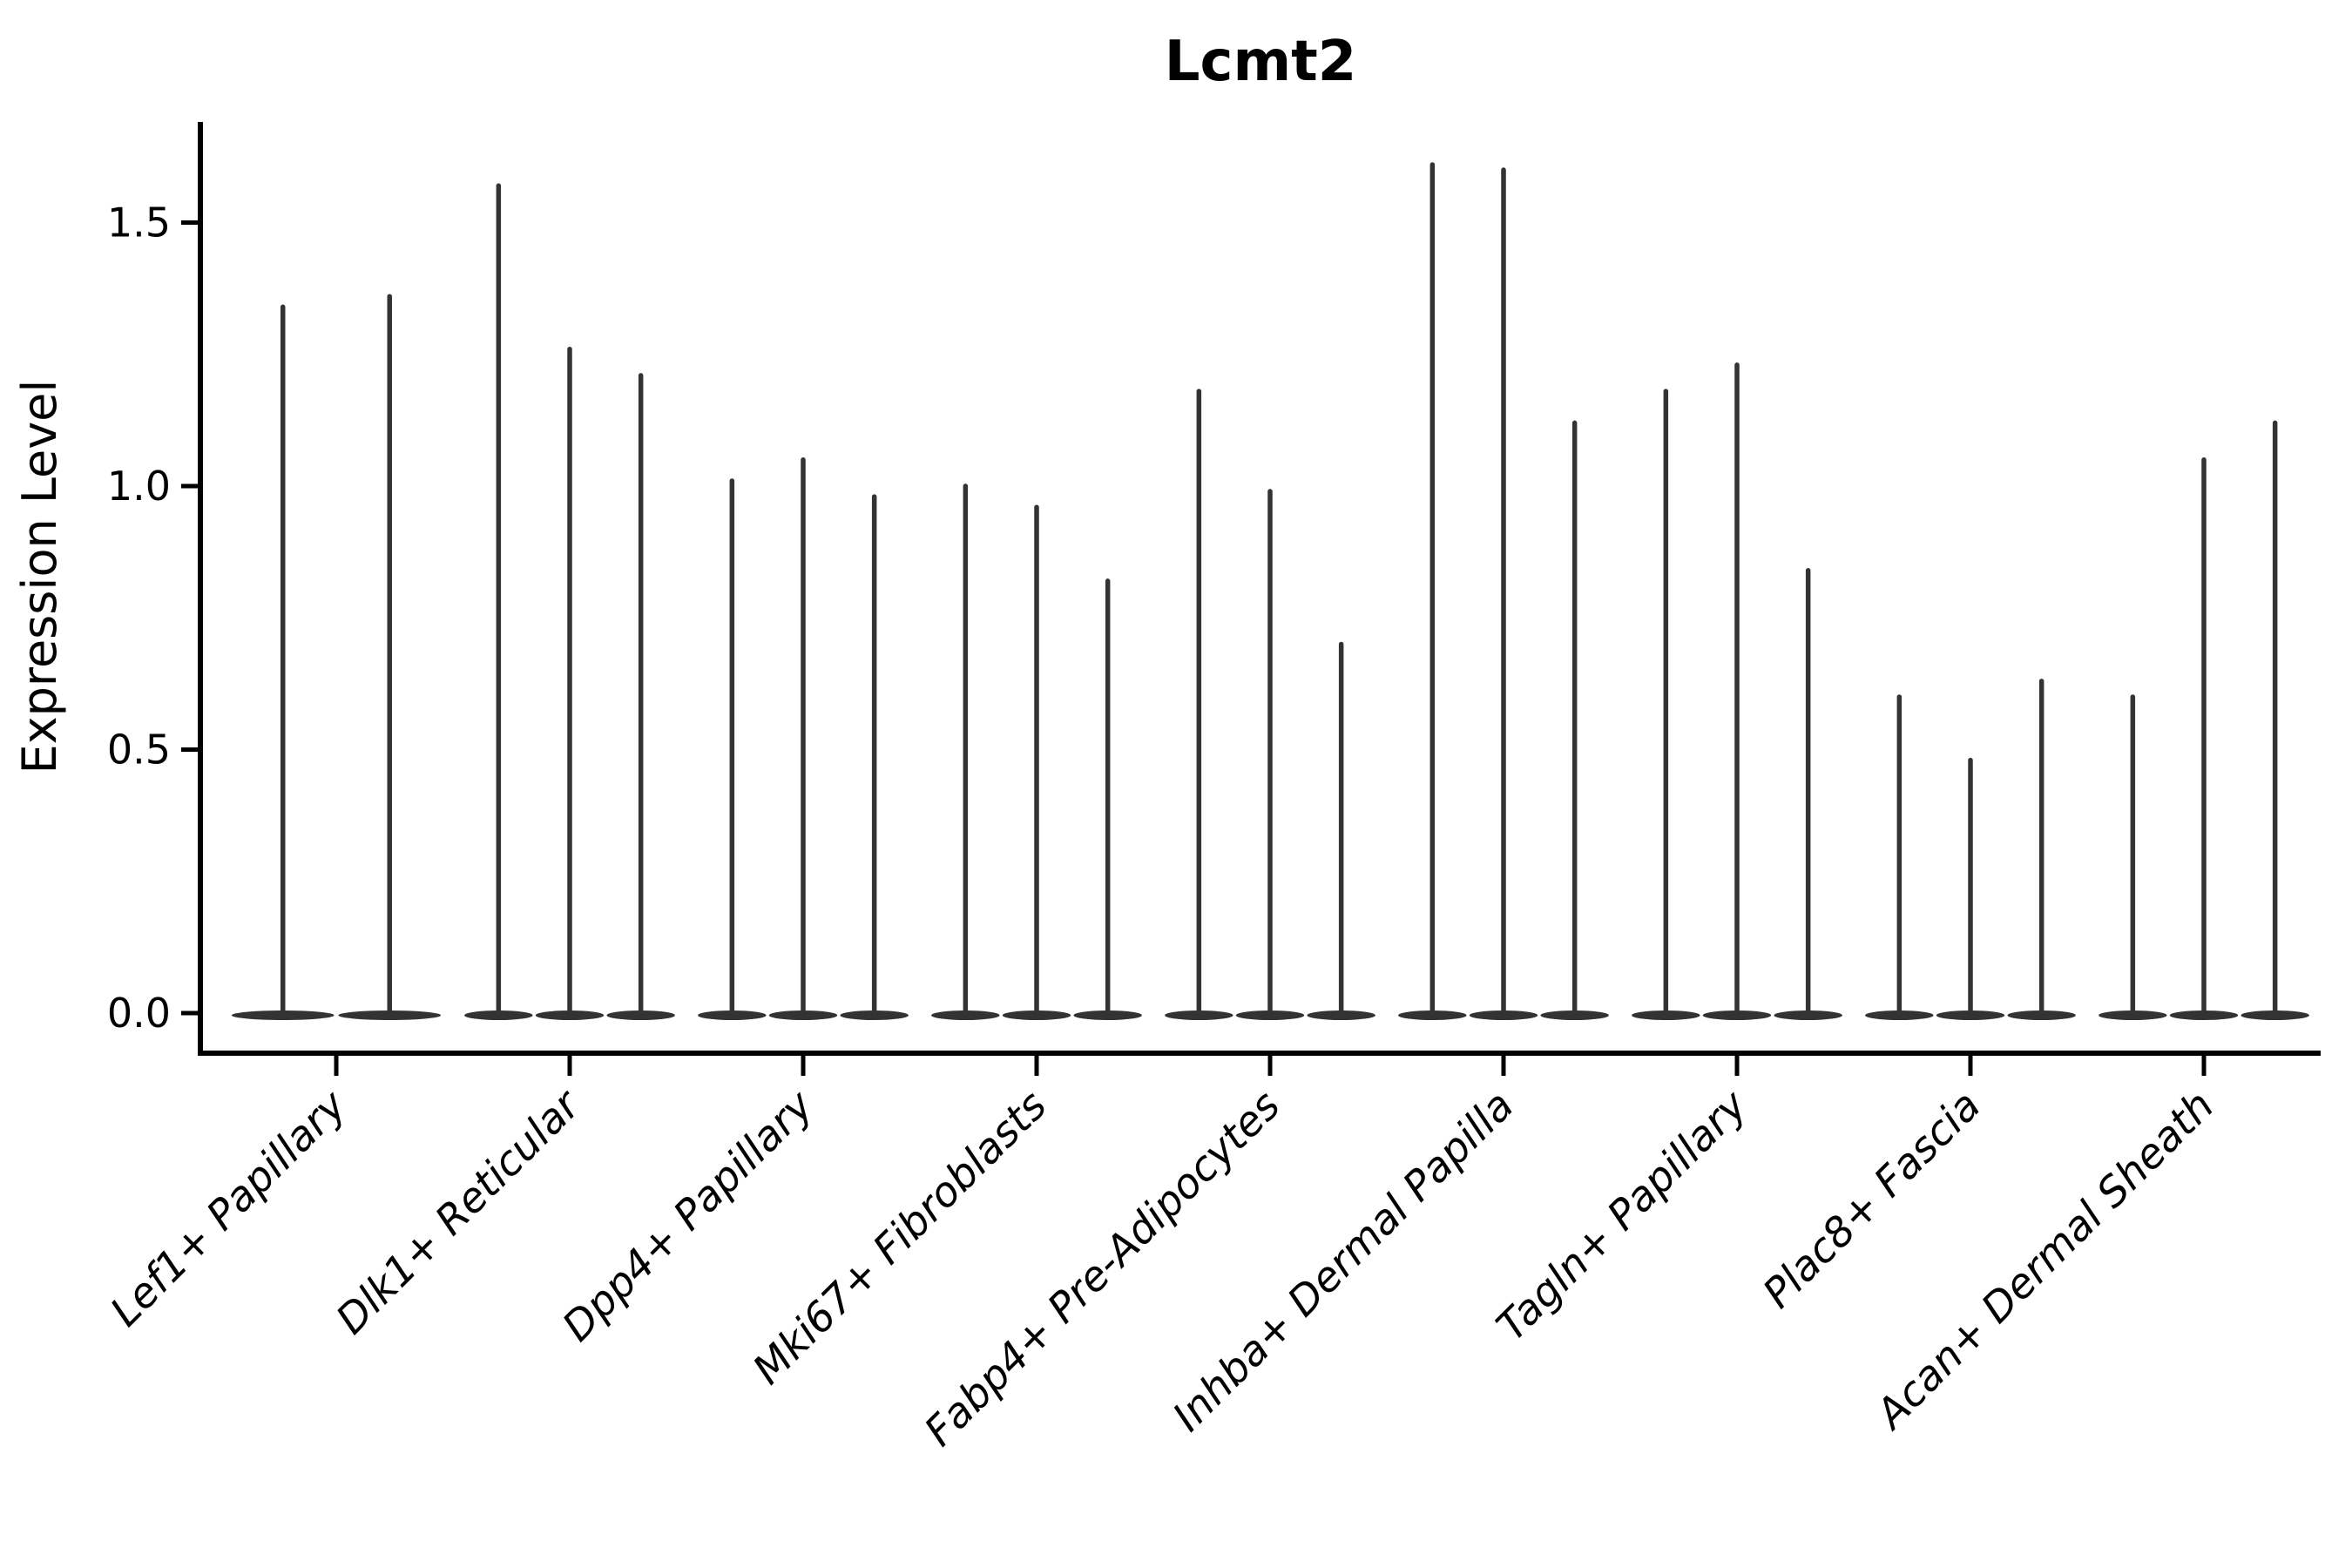 This screenshot has height=1568, width=2352. Describe the element at coordinates (228, 1208) in the screenshot. I see `x-tick-label: Lef1+ Papillary` at that location.